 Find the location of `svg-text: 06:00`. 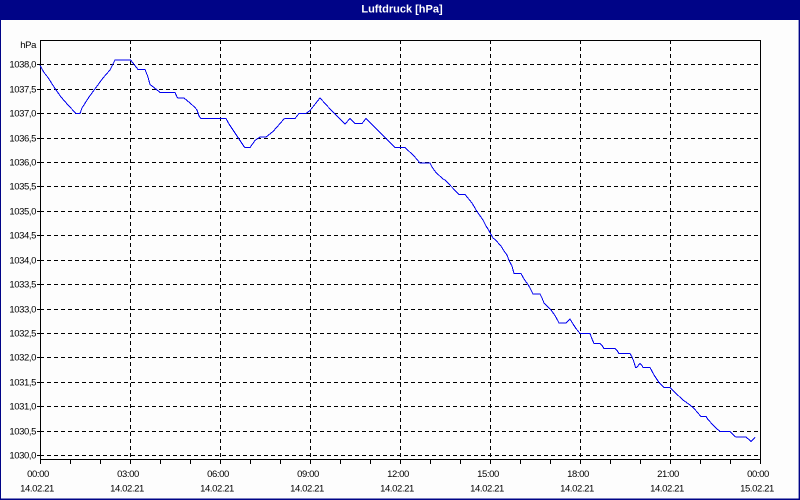

svg-text: 06:00 is located at coordinates (218, 474).